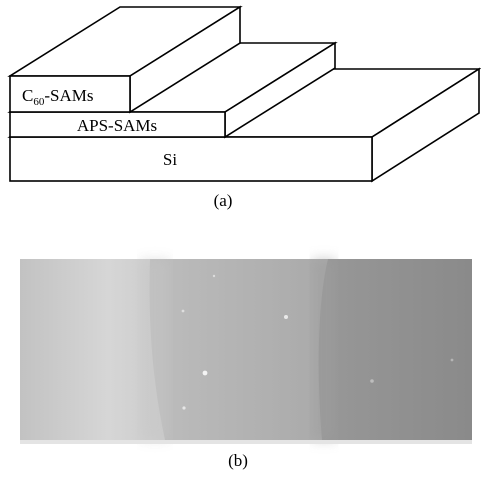 This screenshot has height=478, width=481. What do you see at coordinates (170, 159) in the screenshot?
I see `si-label: Si` at bounding box center [170, 159].